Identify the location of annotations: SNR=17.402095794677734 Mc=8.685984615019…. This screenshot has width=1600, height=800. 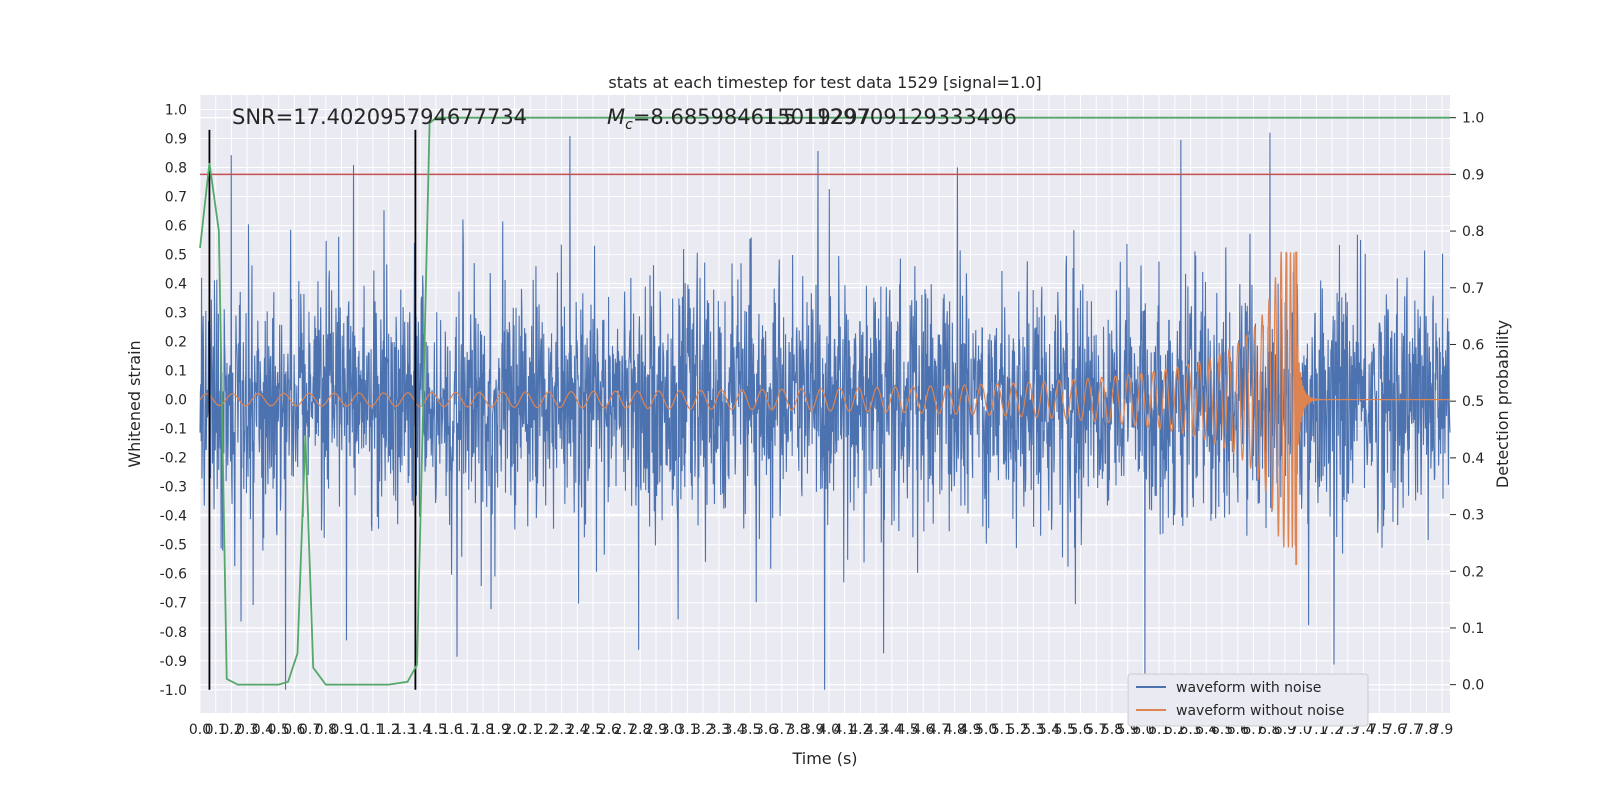
(624, 119).